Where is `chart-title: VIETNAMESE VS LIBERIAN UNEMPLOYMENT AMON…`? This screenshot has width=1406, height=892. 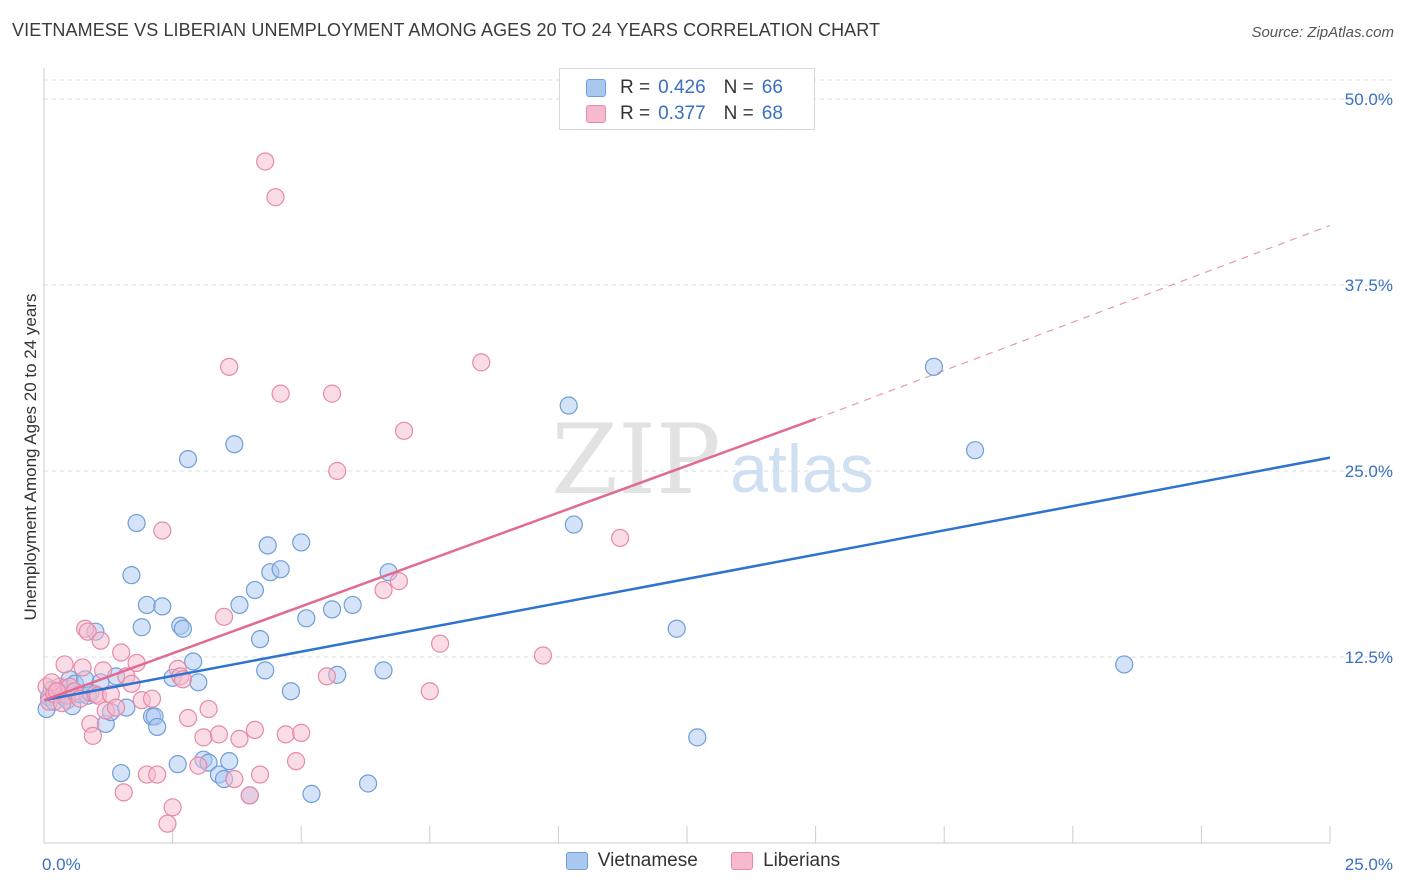
chart-title: VIETNAMESE VS LIBERIAN UNEMPLOYMENT AMON… is located at coordinates (446, 30).